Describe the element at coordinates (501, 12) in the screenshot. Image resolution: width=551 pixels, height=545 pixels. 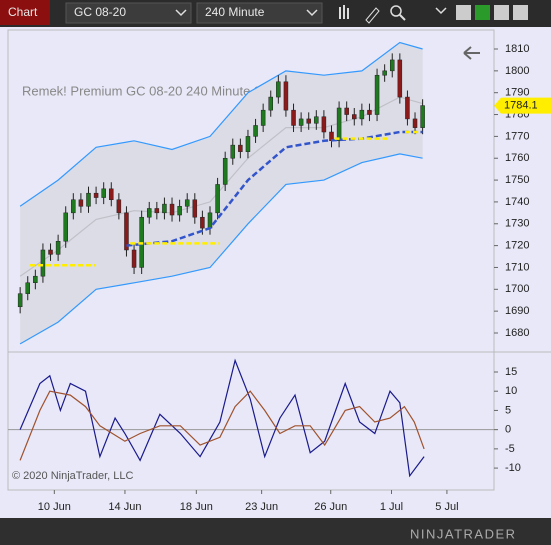
I see `maximize` at that location.